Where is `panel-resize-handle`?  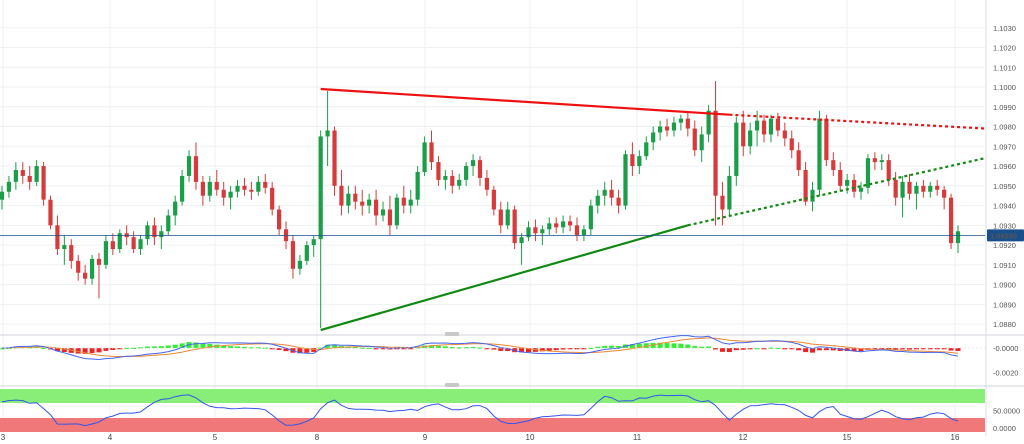 panel-resize-handle is located at coordinates (452, 385).